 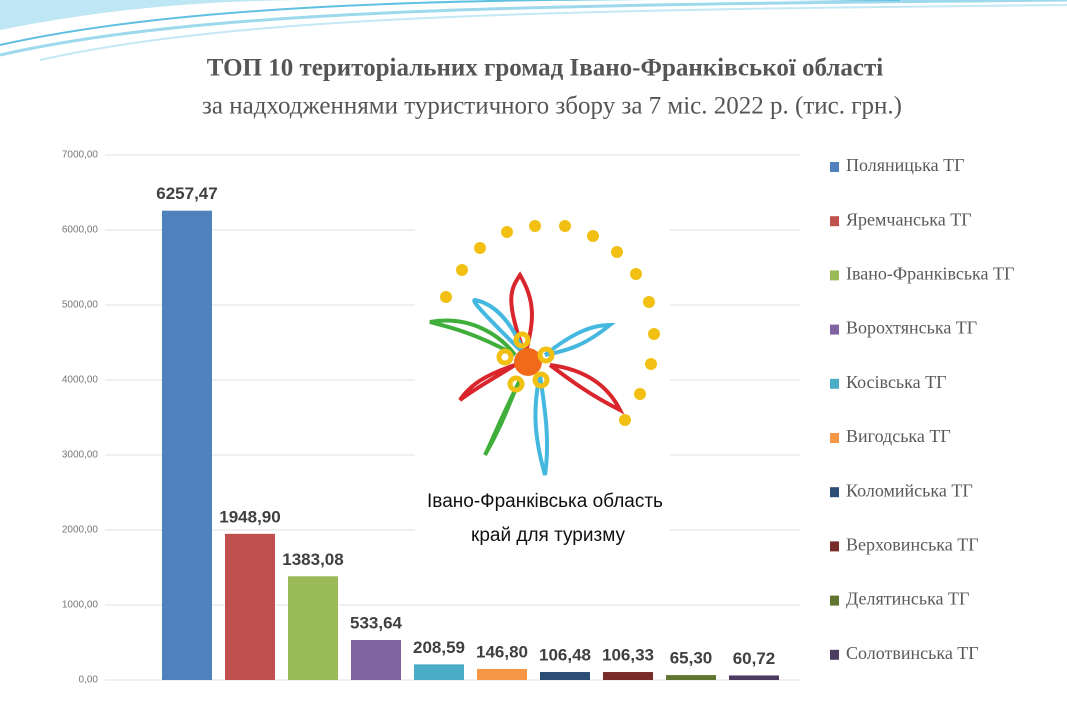 What do you see at coordinates (89, 680) in the screenshot?
I see `y-tick-label: 0,00` at bounding box center [89, 680].